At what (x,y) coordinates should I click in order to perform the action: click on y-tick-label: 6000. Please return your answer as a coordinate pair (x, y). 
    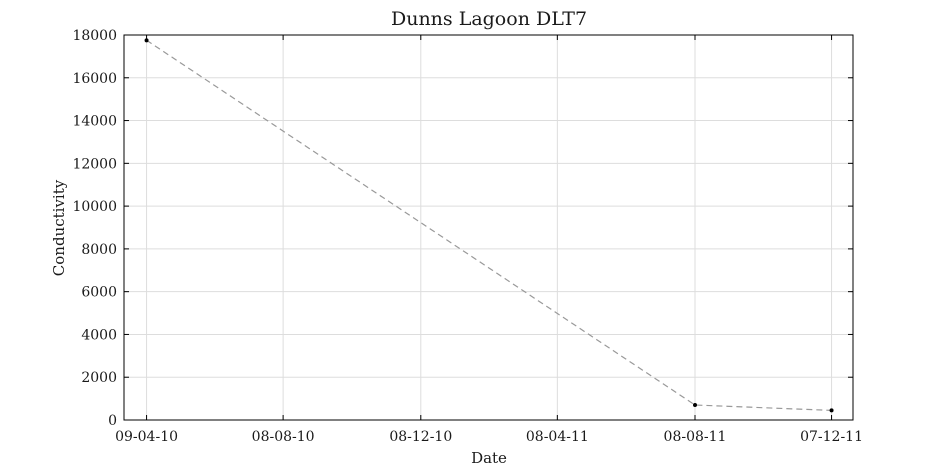
    Looking at the image, I should click on (99, 293).